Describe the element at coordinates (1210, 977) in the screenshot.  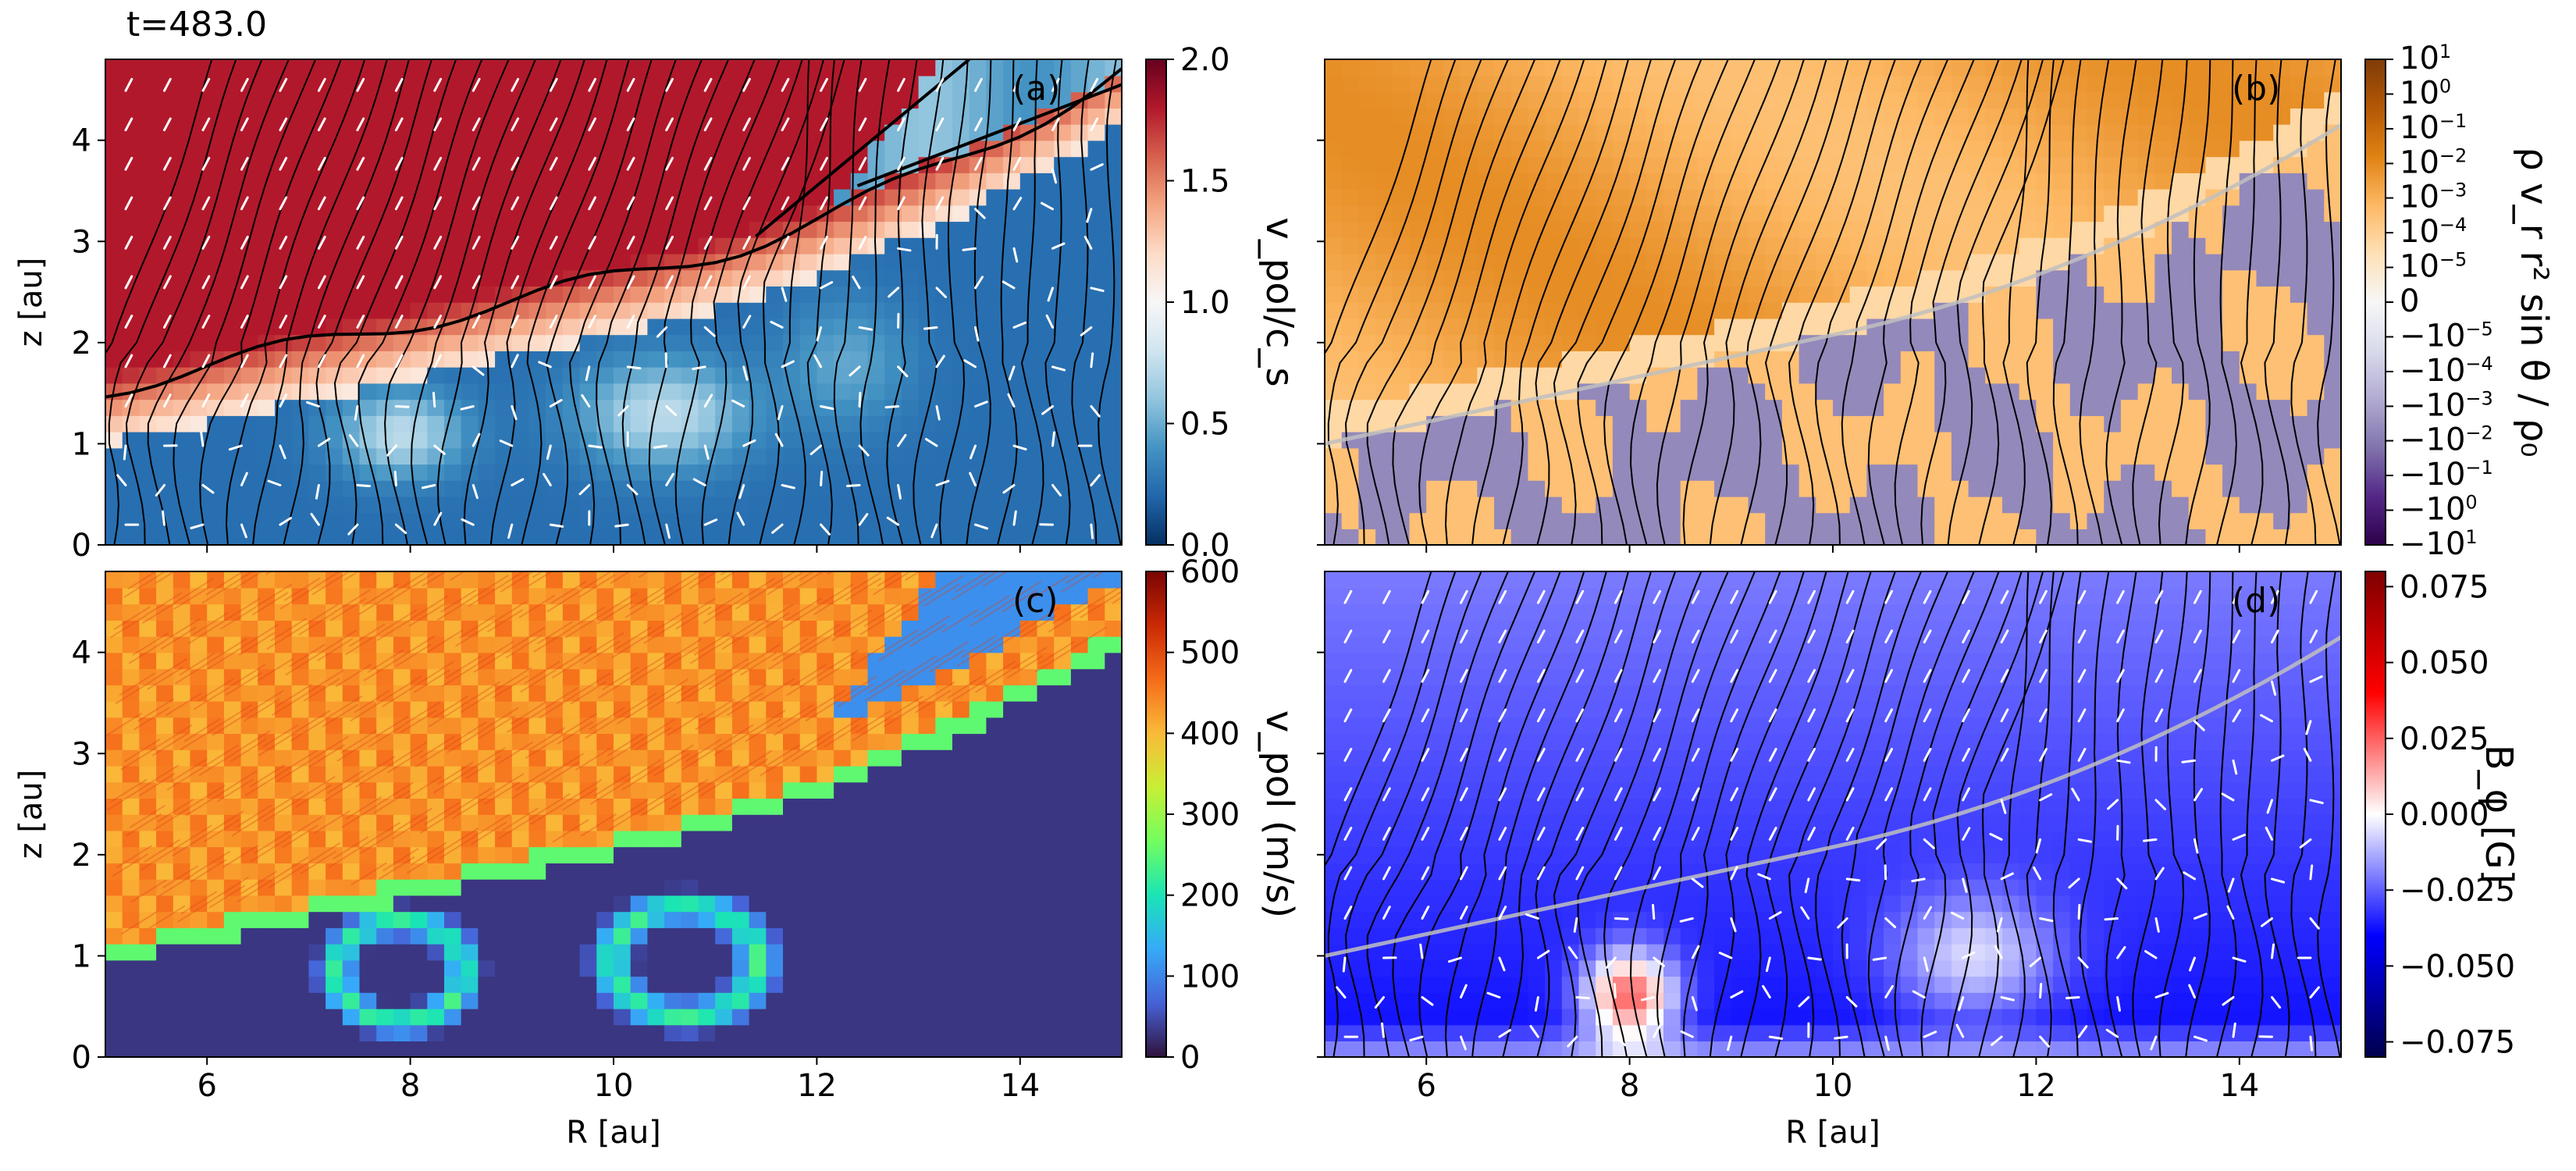
I see `cbar-tick-label-c-1: 100` at that location.